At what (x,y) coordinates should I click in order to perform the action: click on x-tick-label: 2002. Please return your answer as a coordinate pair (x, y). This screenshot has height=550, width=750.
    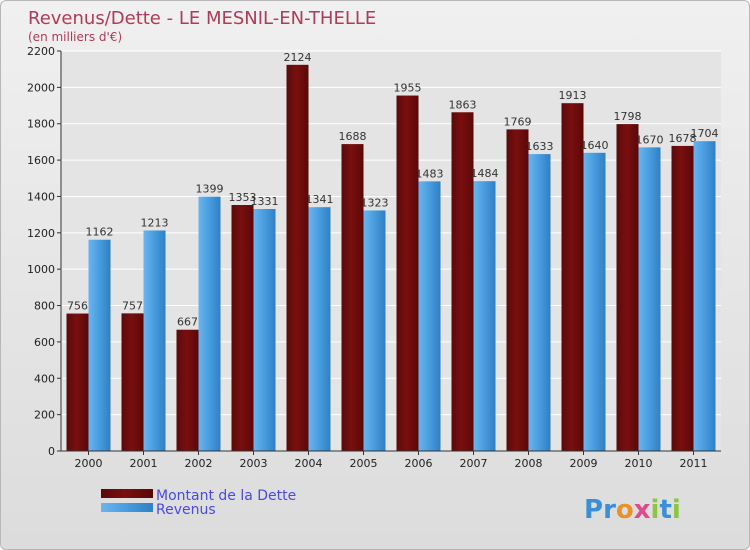
    Looking at the image, I should click on (199, 463).